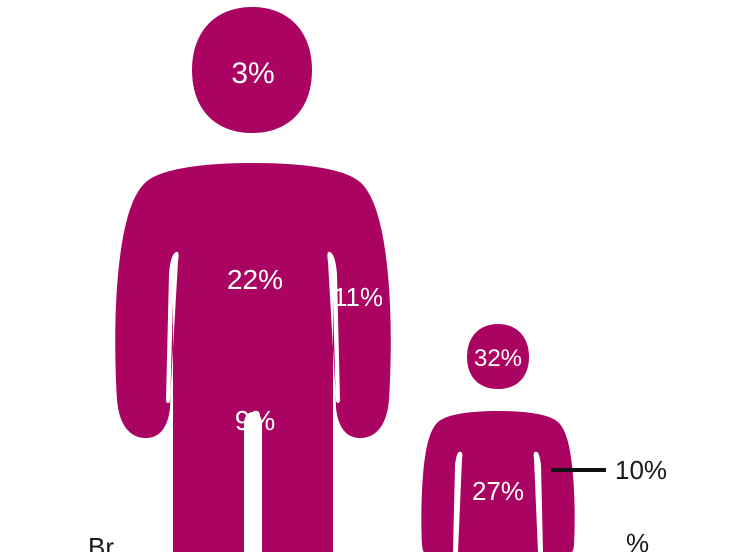  I want to click on adult-groin-percent: 9%, so click(255, 420).